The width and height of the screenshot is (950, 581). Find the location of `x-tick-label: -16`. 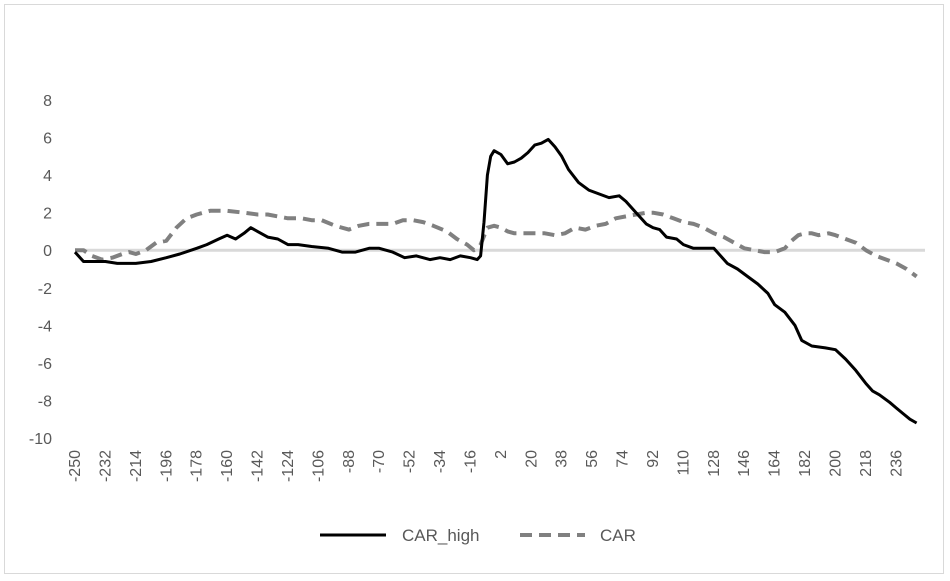

x-tick-label: -16 is located at coordinates (470, 461).